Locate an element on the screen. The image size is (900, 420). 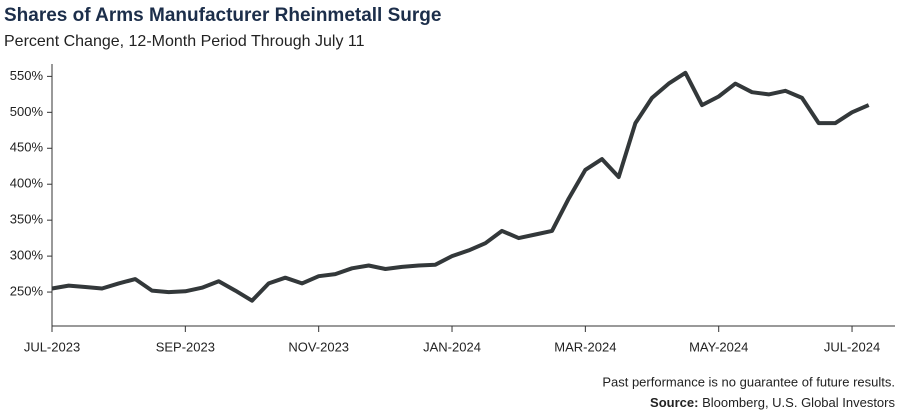
y-tick-label: 500% is located at coordinates (27, 111).